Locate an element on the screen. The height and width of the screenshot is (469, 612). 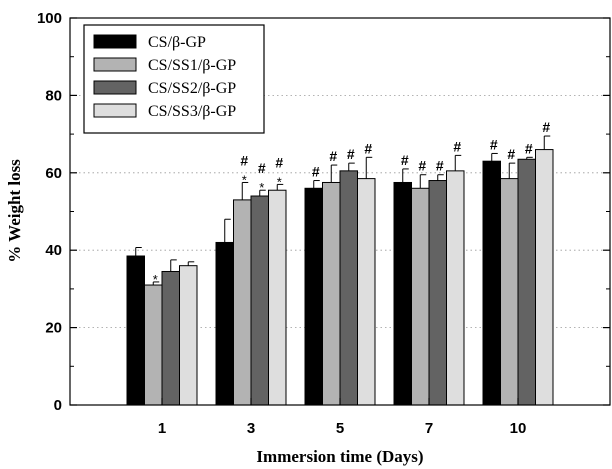
legend-label: CS/SS1/β-GP is located at coordinates (192, 65).